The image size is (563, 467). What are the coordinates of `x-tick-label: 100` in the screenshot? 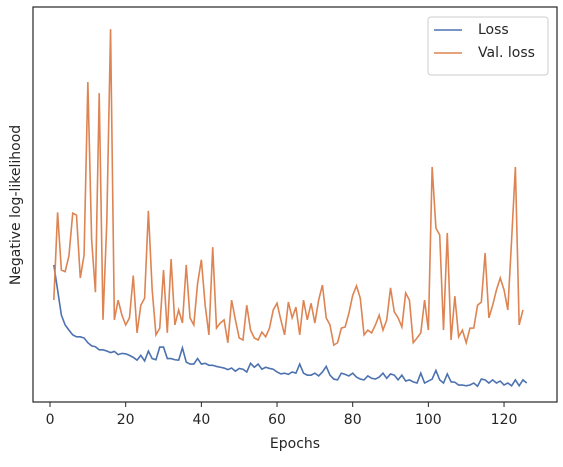 It's located at (428, 420).